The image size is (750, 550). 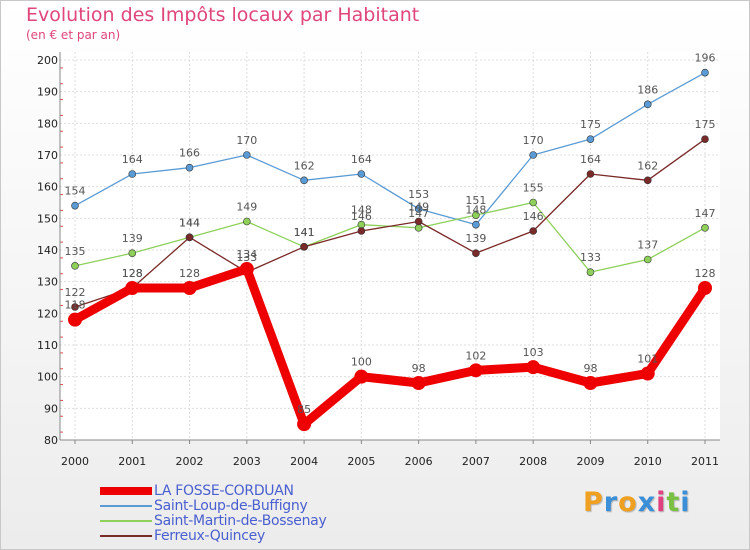 I want to click on data-label: 122, so click(x=75, y=292).